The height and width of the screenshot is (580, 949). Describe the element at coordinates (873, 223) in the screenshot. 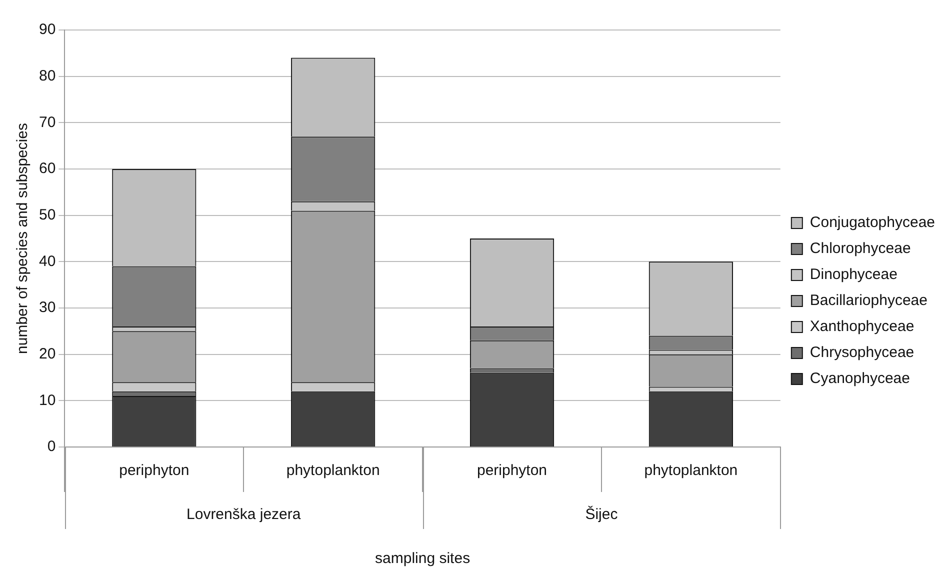

I see `legend-label: Conjugatophyceae` at that location.